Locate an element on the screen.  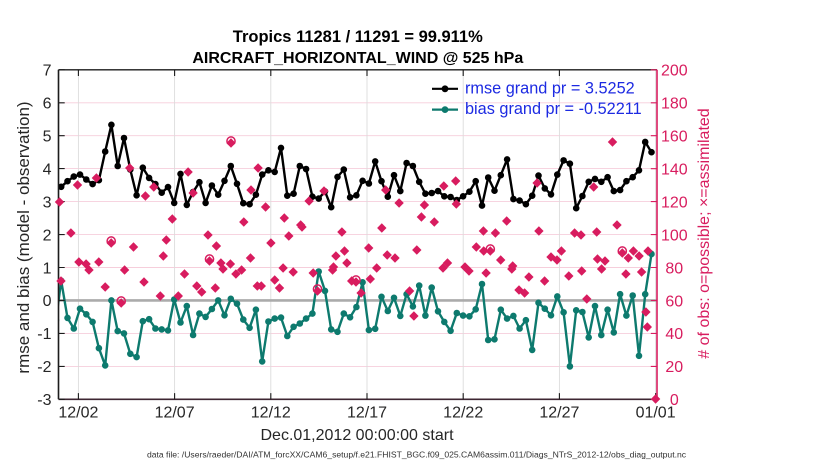
svg-text: -3 is located at coordinates (44, 400).